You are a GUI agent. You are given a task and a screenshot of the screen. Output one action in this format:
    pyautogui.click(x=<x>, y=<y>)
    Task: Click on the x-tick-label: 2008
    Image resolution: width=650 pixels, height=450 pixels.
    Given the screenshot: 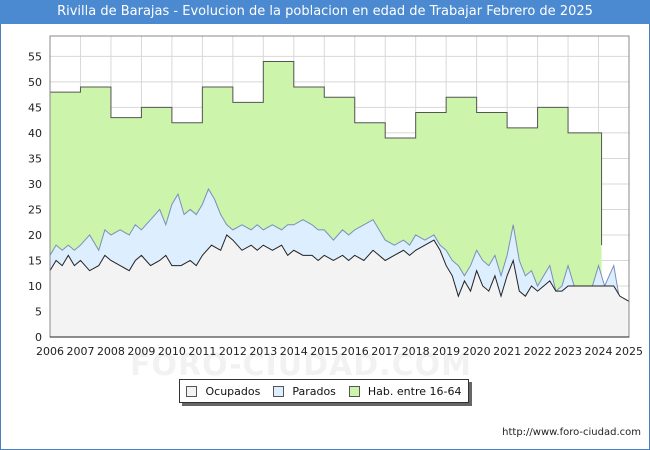 What is the action you would take?
    pyautogui.click(x=111, y=351)
    